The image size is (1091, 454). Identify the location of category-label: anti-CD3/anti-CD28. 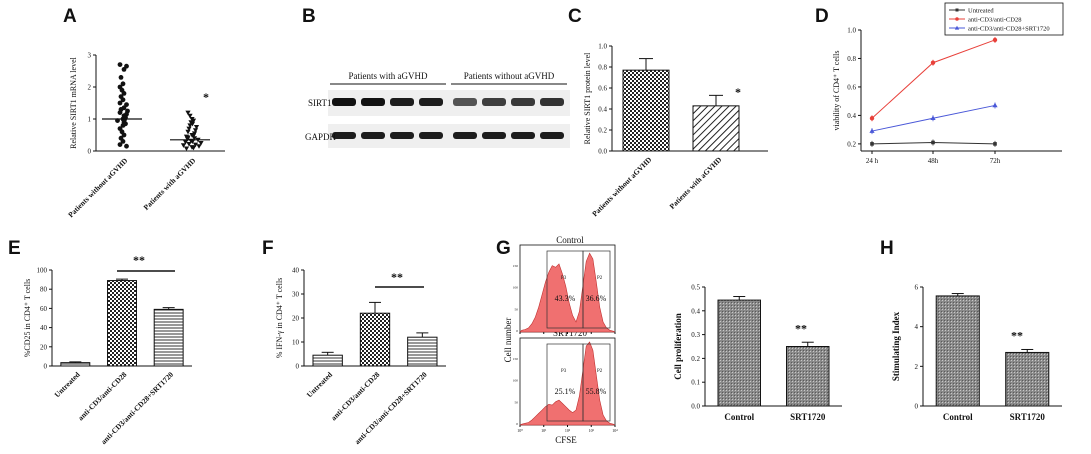
(355, 396).